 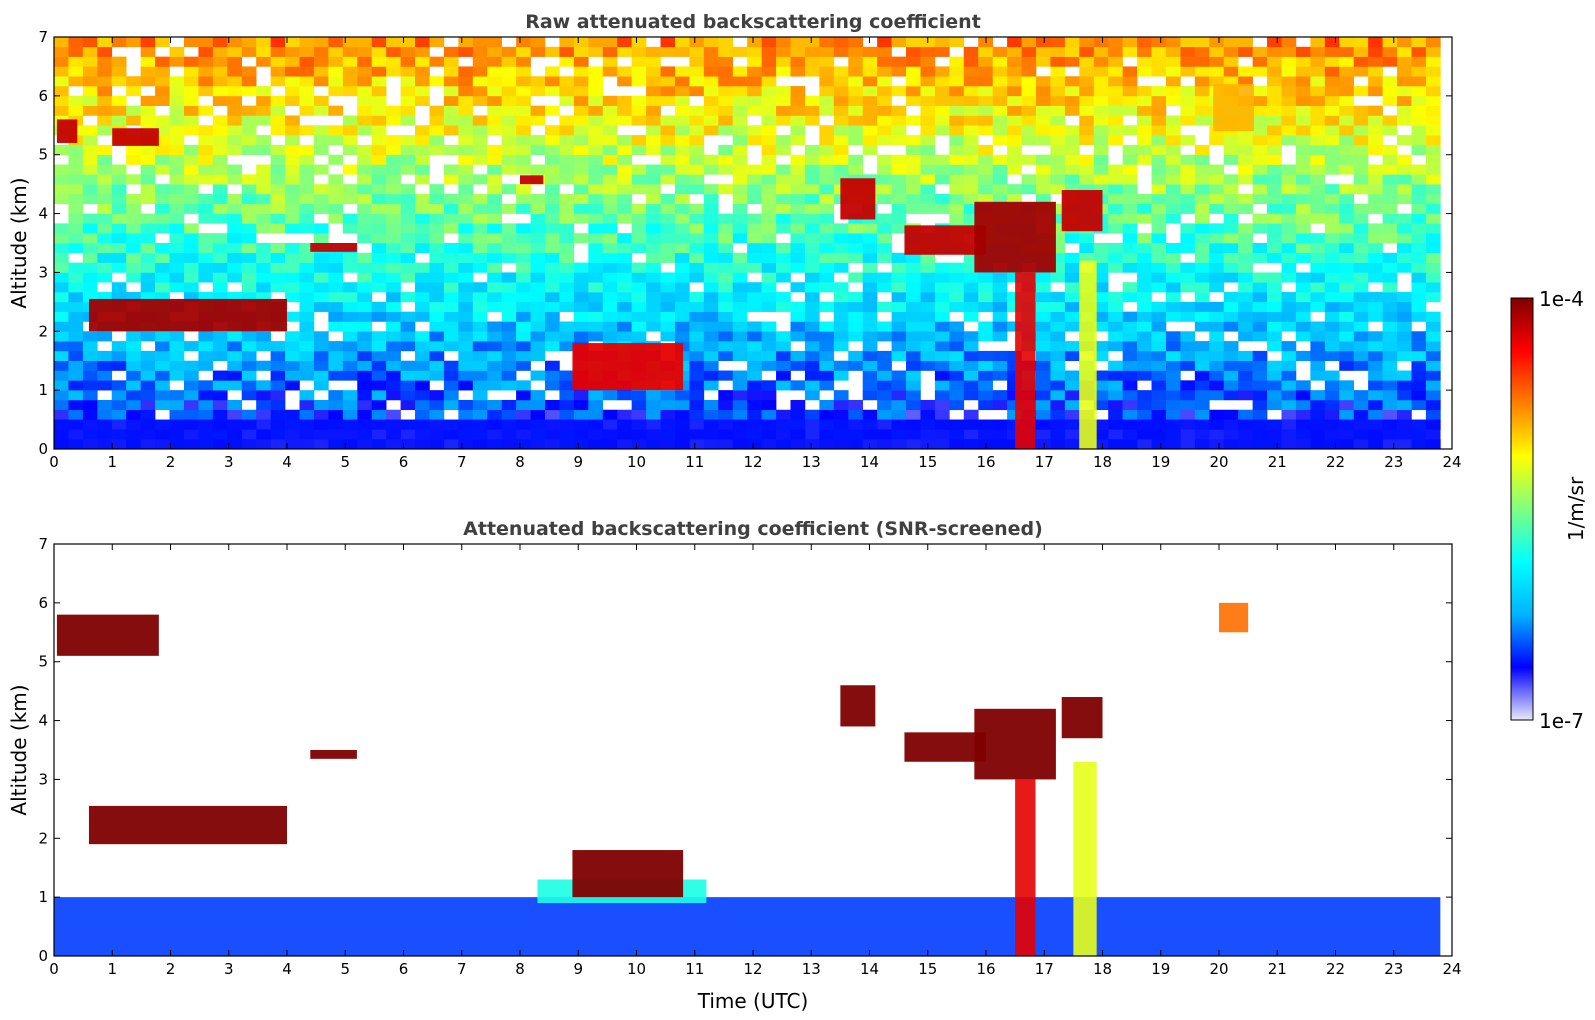 What do you see at coordinates (43, 214) in the screenshot?
I see `y-tick-label: 4` at bounding box center [43, 214].